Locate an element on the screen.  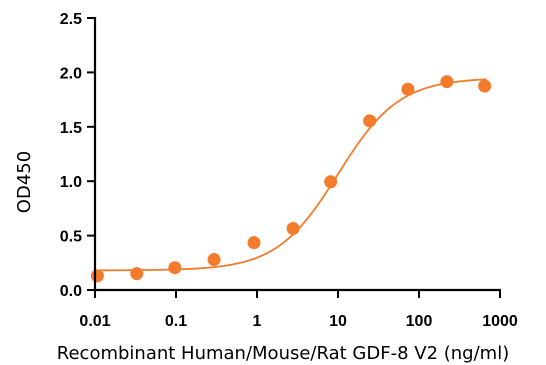
x-tick-label: 1 is located at coordinates (257, 321).